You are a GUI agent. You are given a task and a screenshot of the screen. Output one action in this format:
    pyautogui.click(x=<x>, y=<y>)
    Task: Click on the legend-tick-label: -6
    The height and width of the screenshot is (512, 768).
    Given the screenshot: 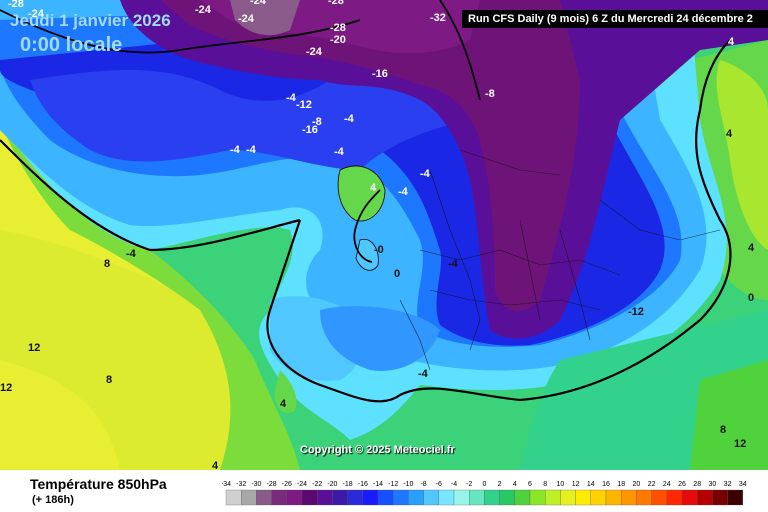 What is the action you would take?
    pyautogui.click(x=439, y=484)
    